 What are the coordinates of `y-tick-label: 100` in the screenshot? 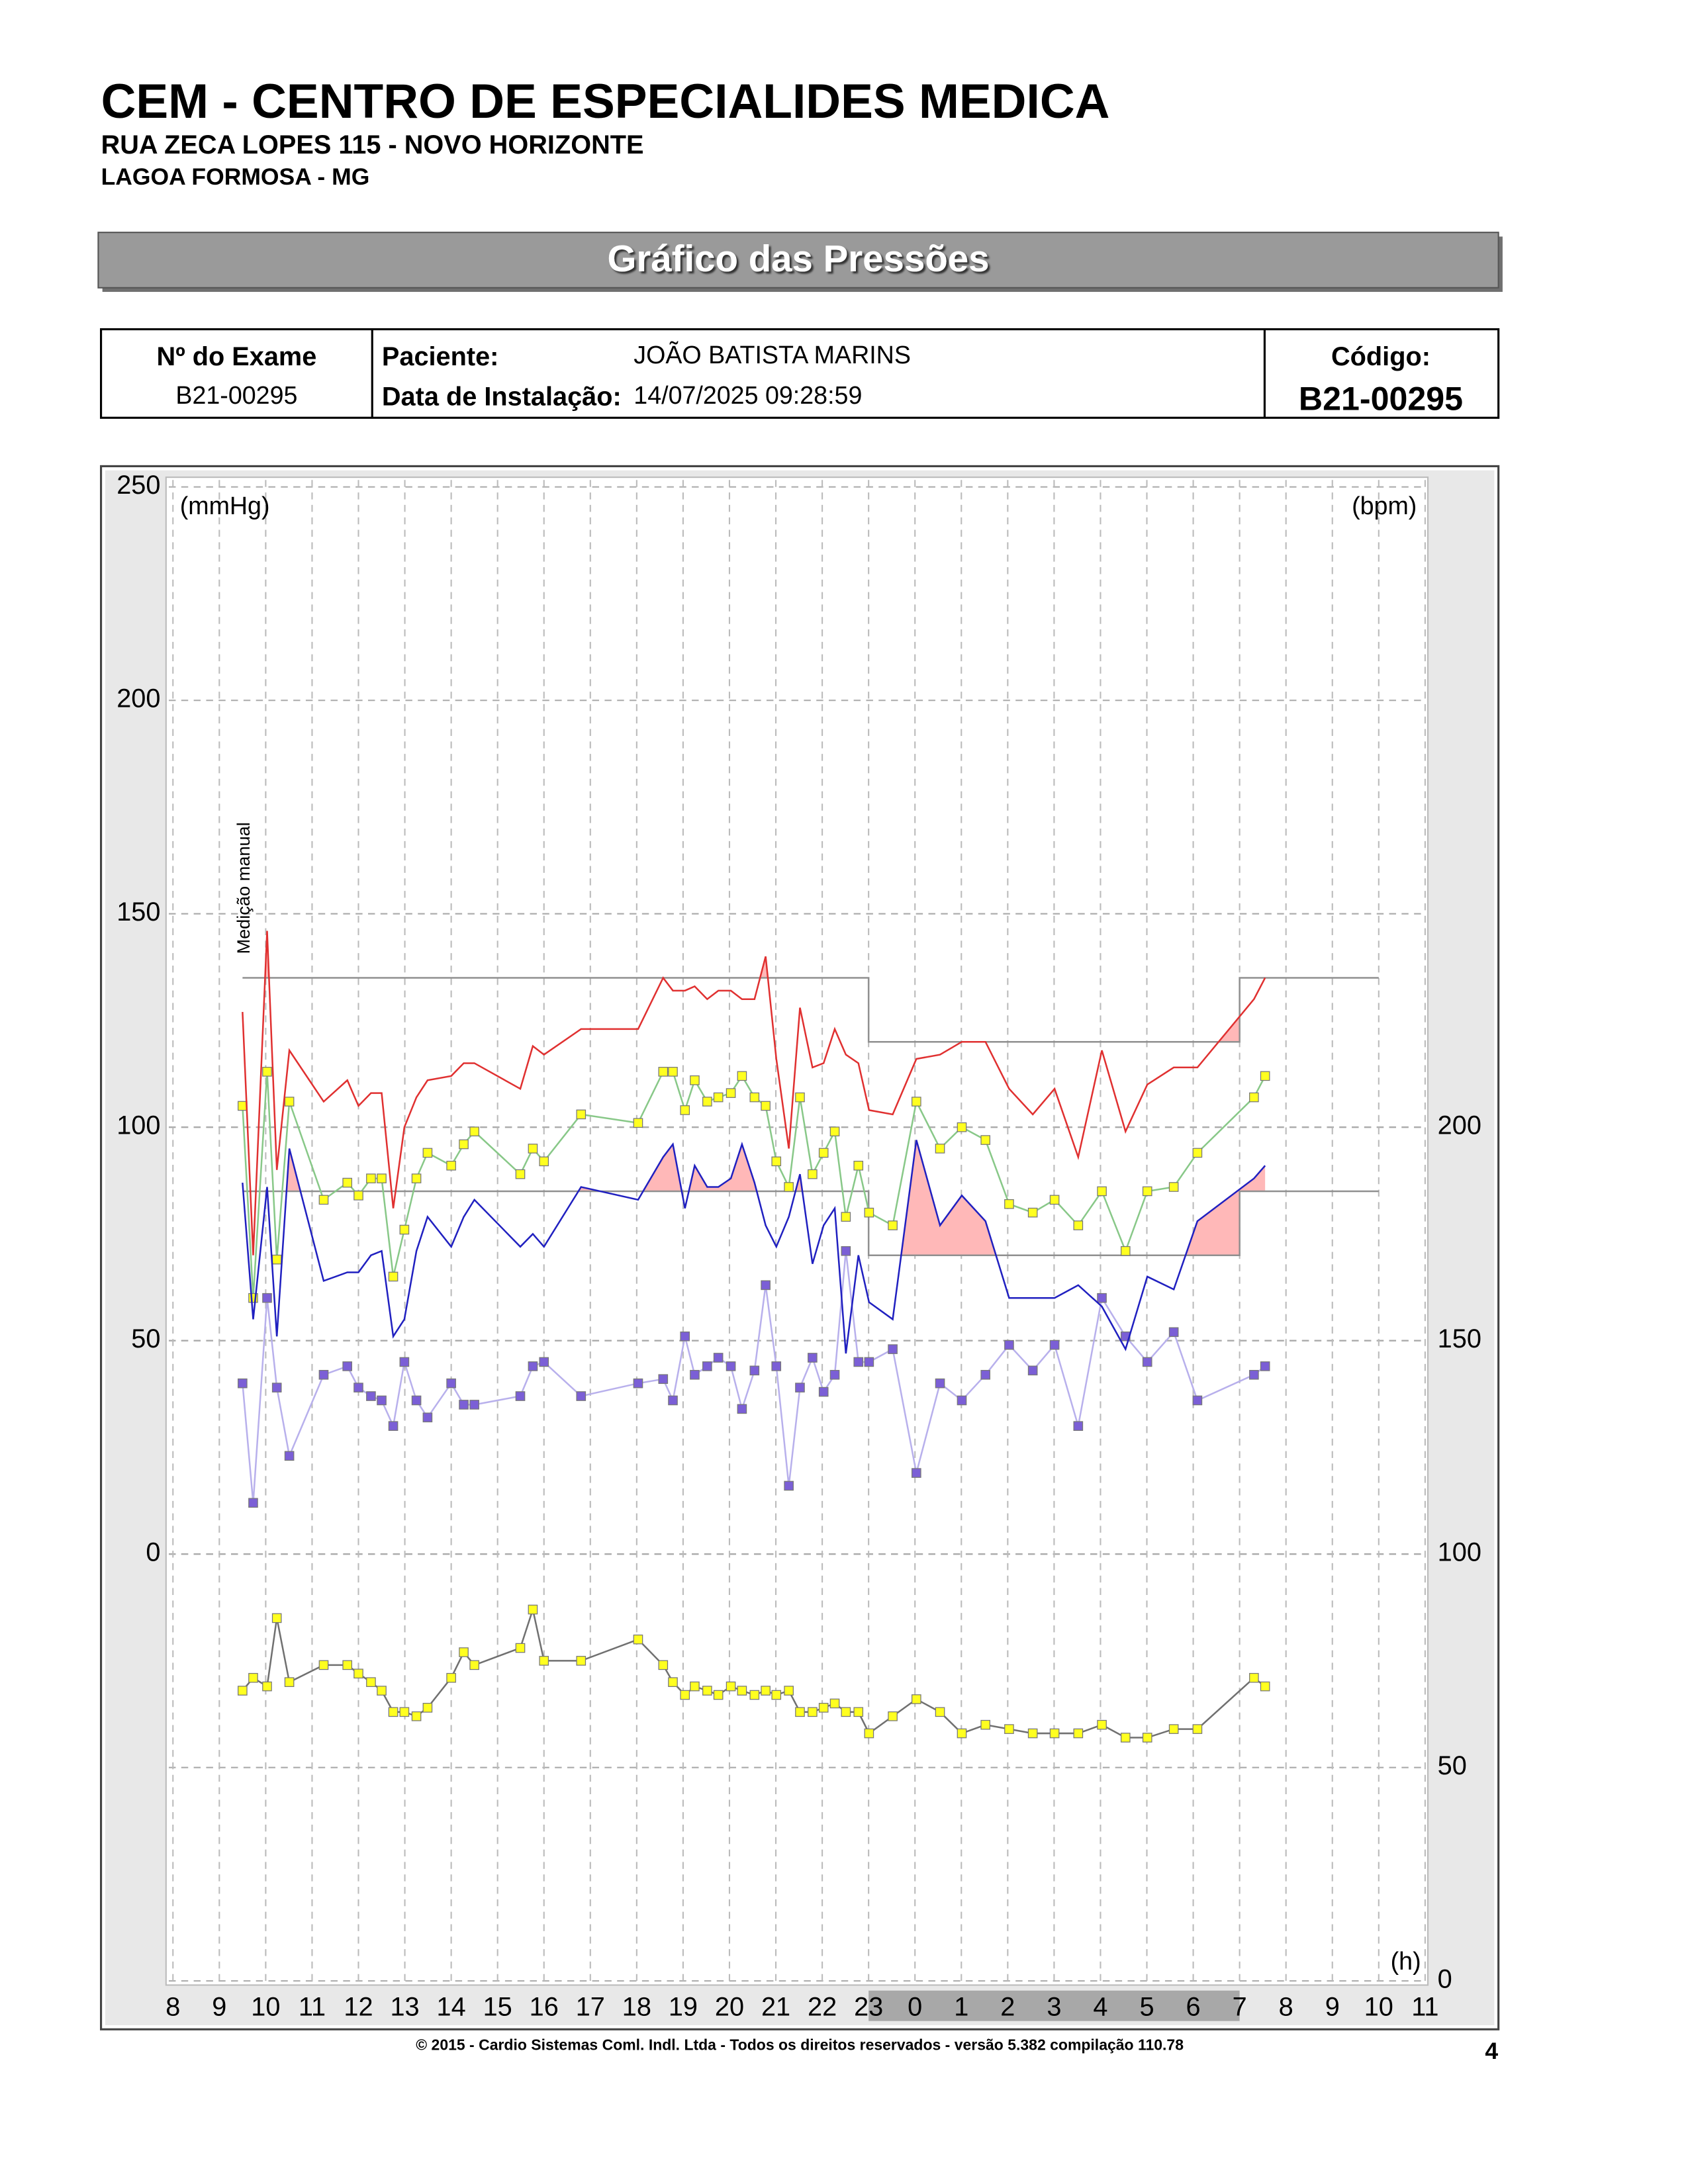 It's located at (138, 1125).